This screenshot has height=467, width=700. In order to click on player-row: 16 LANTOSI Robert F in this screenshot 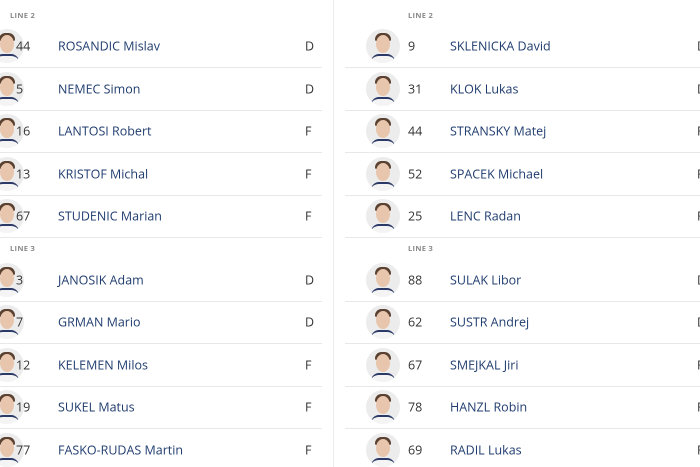, I will do `click(161, 132)`.